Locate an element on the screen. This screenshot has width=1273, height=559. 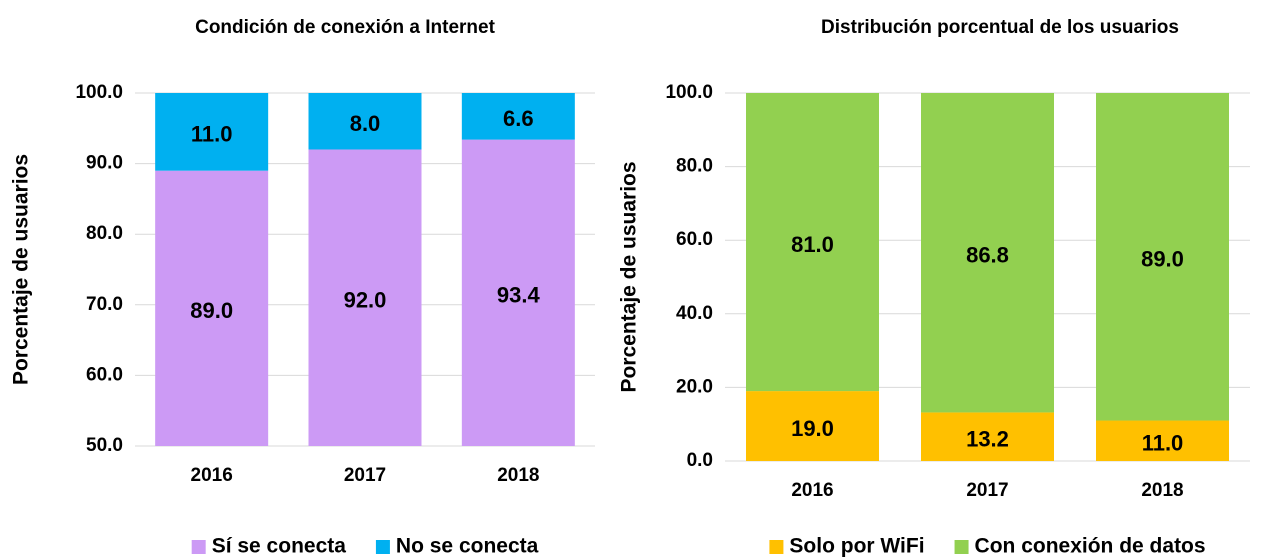
legend-label: Con conexión de datos is located at coordinates (1090, 546).